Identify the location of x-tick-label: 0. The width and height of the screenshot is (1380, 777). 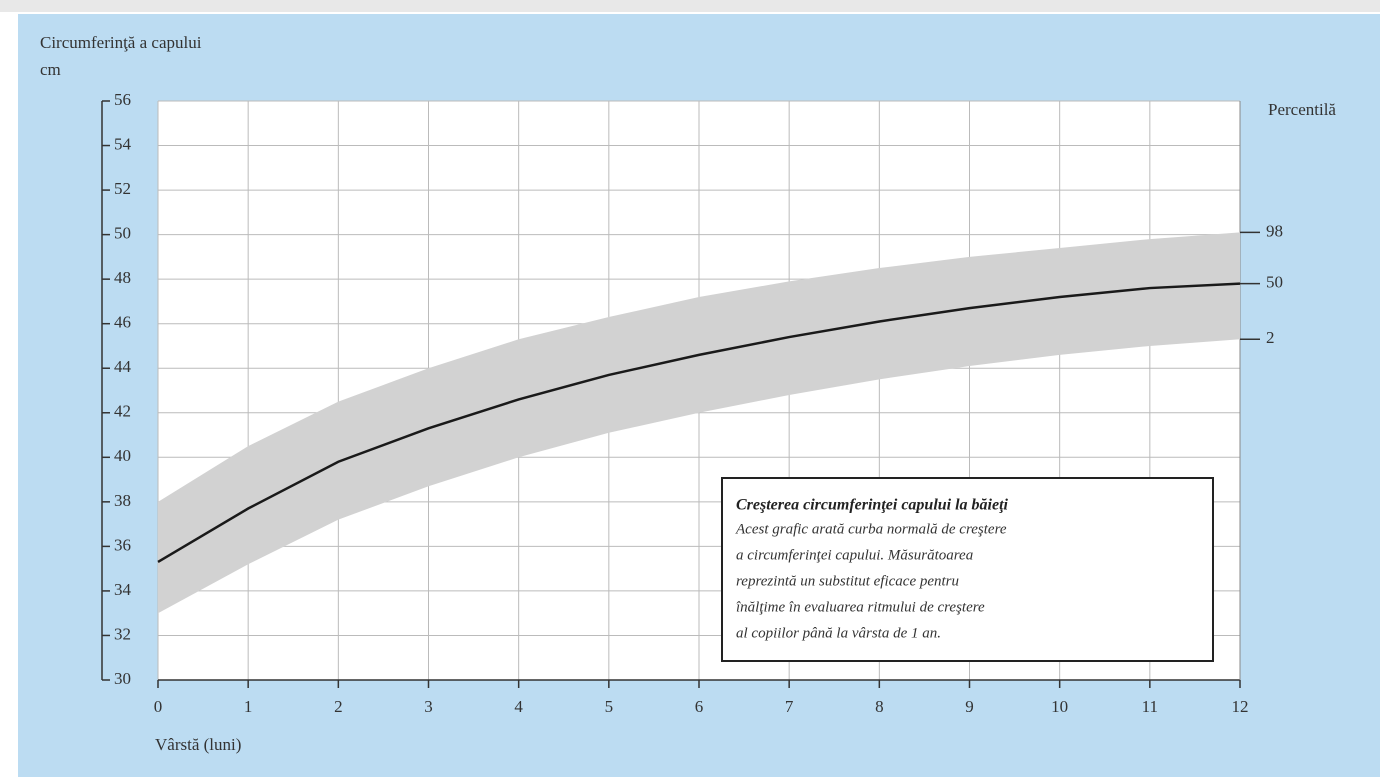
(158, 706).